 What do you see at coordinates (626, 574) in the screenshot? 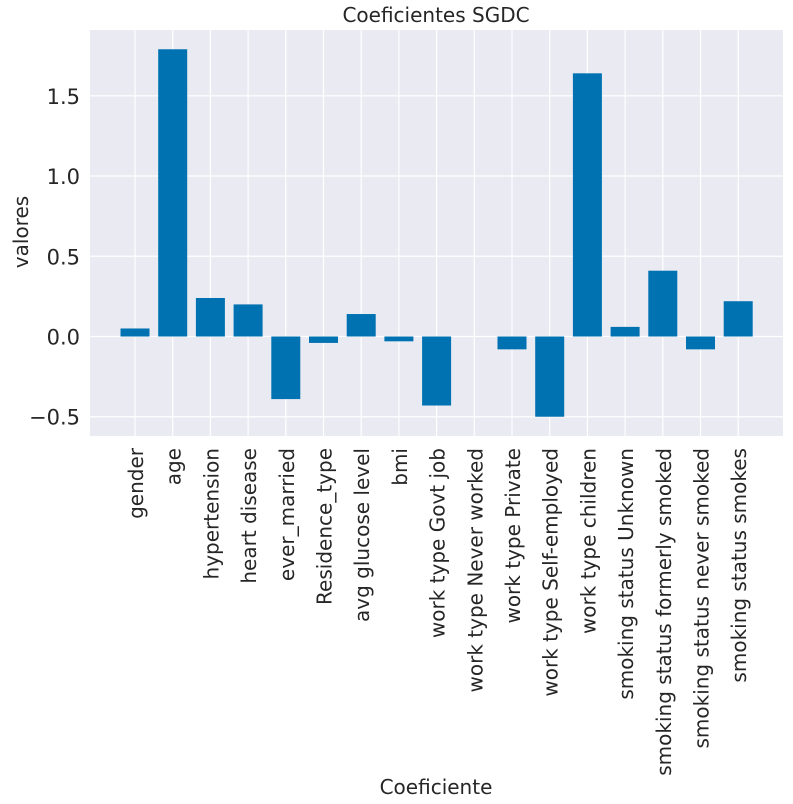
I see `x-tick-label: smoking status Unknown` at bounding box center [626, 574].